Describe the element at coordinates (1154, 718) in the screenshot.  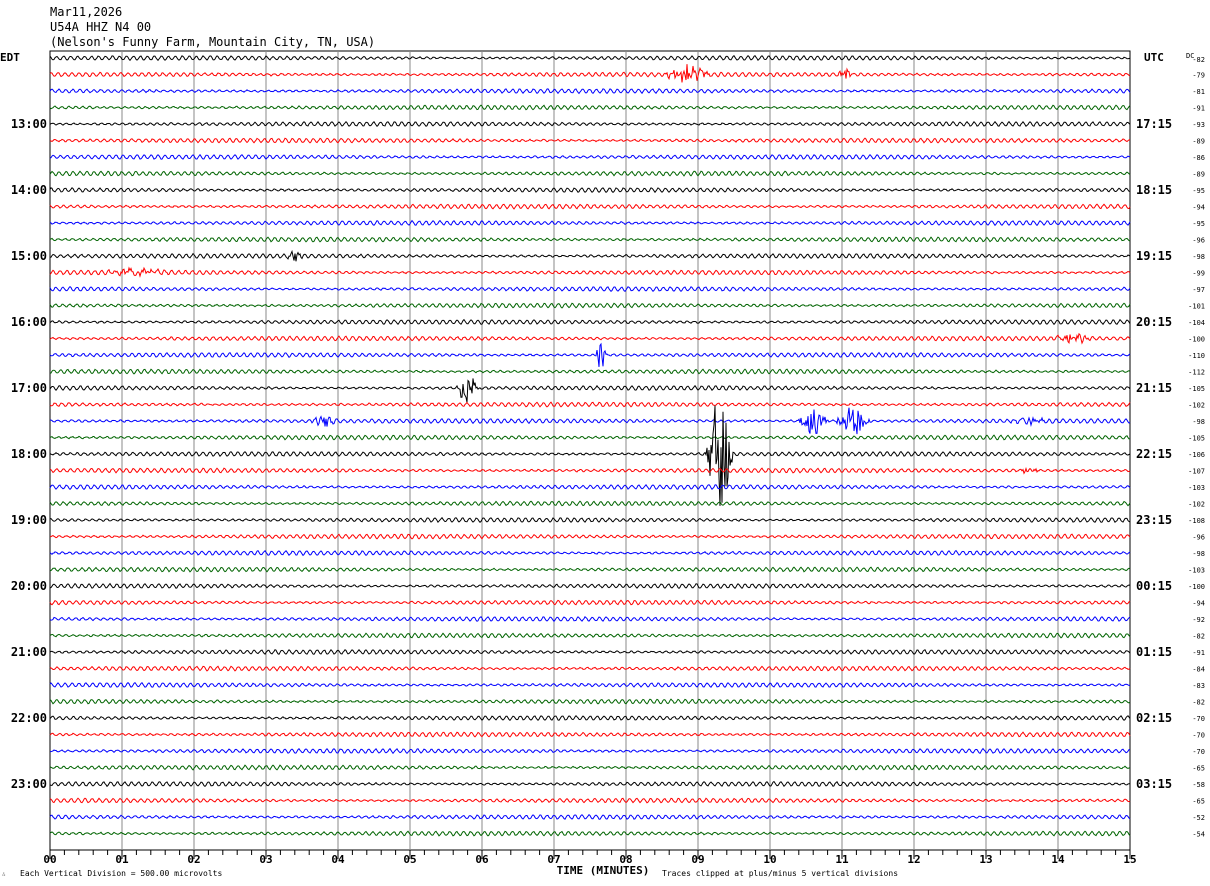
I see `utc-hour-label: 02:15` at that location.